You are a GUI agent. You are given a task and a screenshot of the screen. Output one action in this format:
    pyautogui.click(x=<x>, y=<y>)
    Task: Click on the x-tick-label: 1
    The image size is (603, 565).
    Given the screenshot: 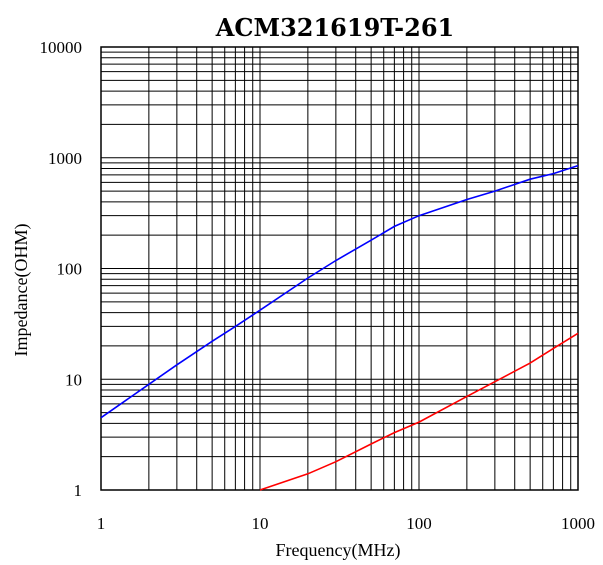 What is the action you would take?
    pyautogui.click(x=101, y=523)
    